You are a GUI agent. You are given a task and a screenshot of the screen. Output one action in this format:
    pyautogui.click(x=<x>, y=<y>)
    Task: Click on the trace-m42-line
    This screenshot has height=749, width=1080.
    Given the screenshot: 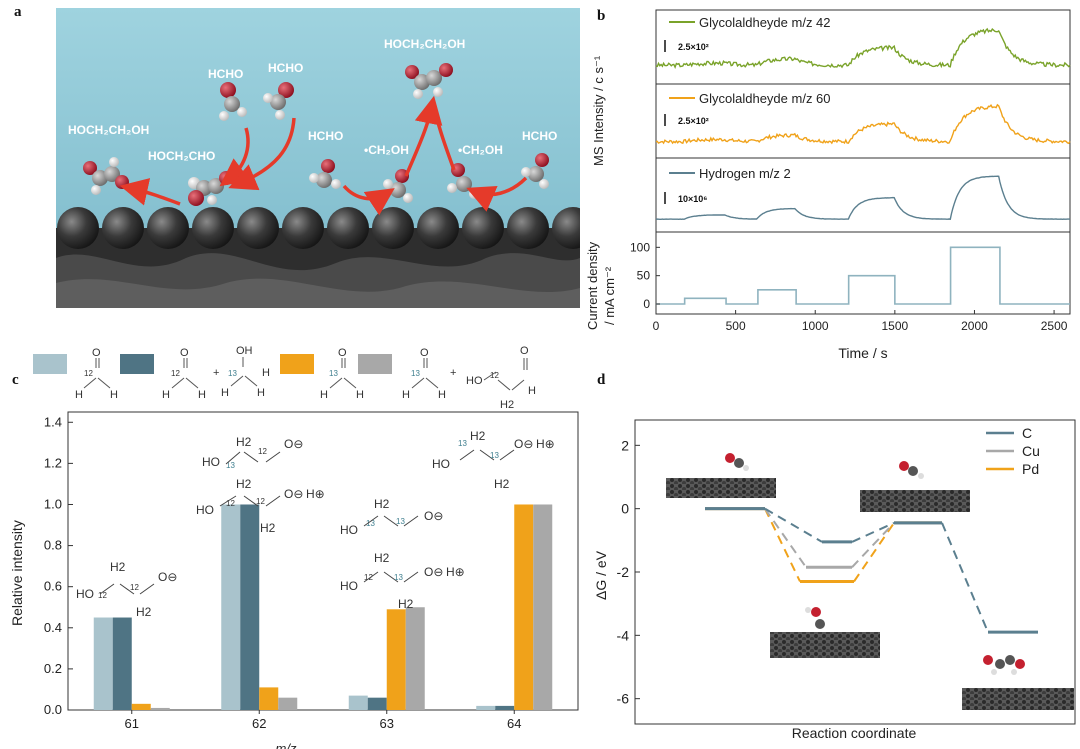 What is the action you would take?
    pyautogui.click(x=863, y=48)
    